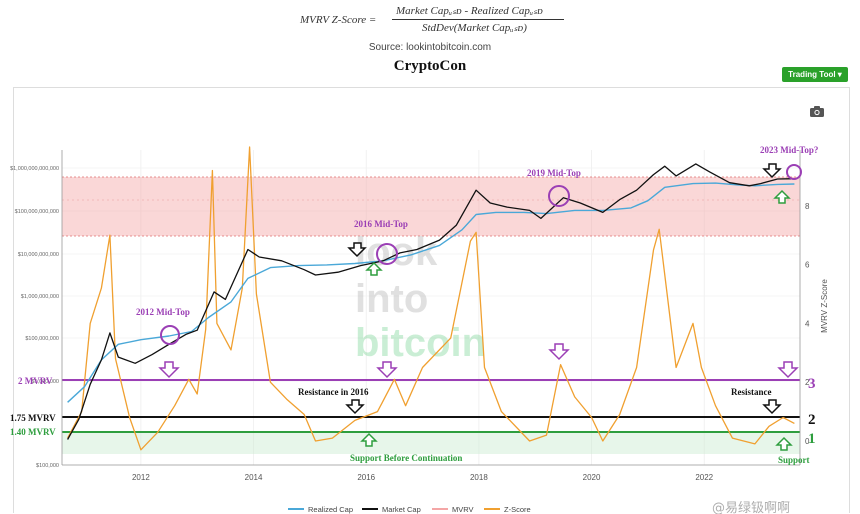 The height and width of the screenshot is (514, 860). What do you see at coordinates (807, 206) in the screenshot?
I see `y-right-tick-label: 8` at bounding box center [807, 206].